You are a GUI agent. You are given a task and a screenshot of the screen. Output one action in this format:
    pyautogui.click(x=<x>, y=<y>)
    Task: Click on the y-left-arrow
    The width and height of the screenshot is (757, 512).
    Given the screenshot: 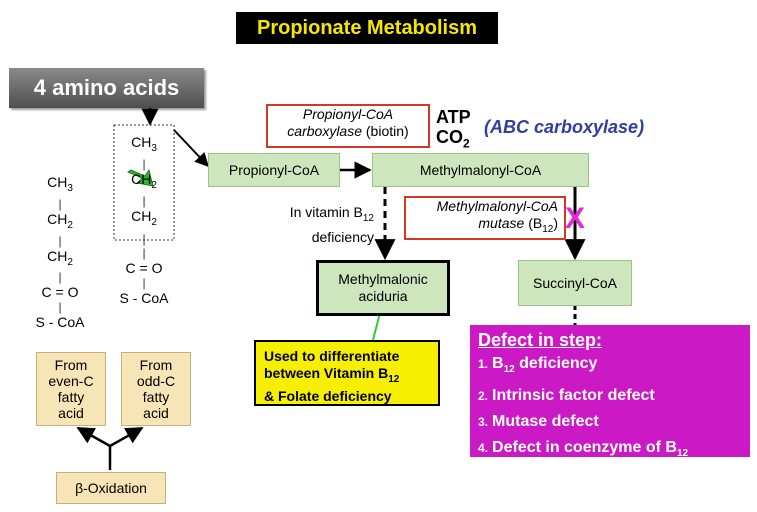 What is the action you would take?
    pyautogui.click(x=93, y=437)
    